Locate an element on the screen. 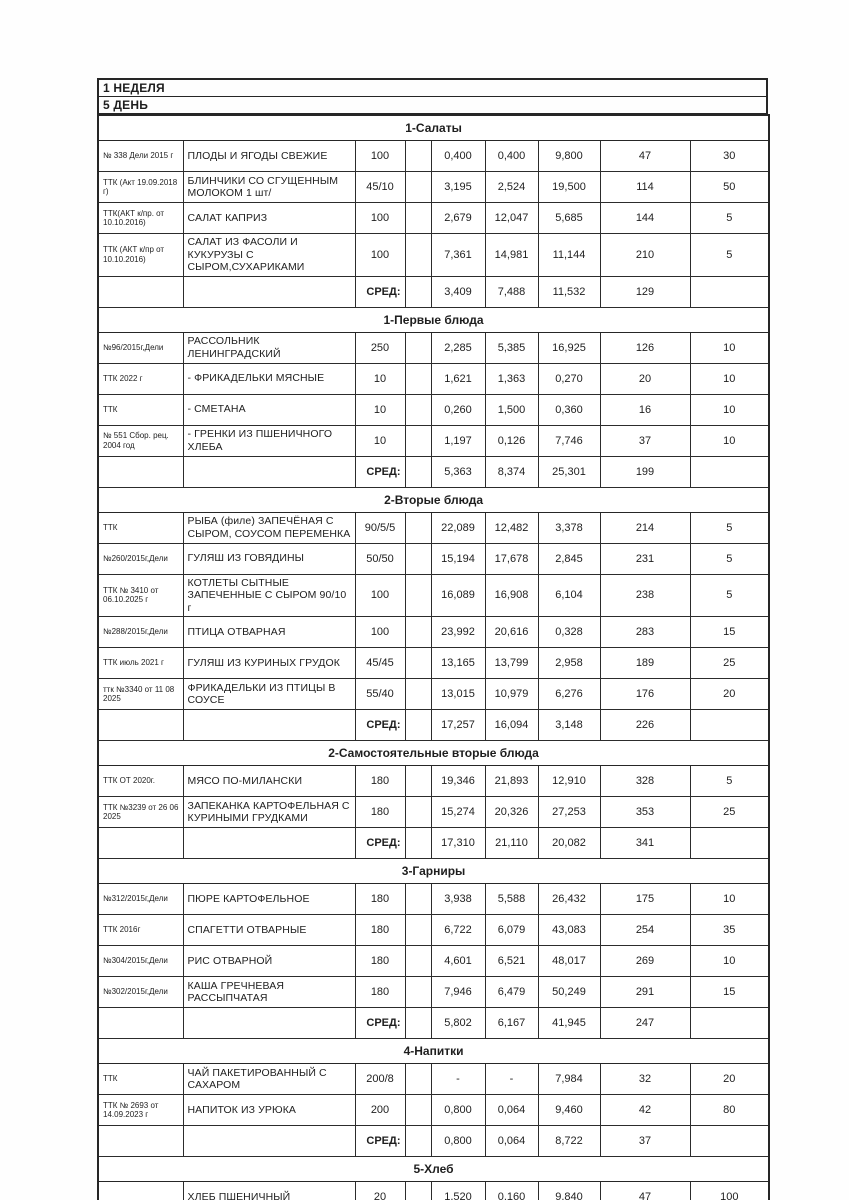 The height and width of the screenshot is (1200, 849). value-cell: 14,981 is located at coordinates (511, 255).